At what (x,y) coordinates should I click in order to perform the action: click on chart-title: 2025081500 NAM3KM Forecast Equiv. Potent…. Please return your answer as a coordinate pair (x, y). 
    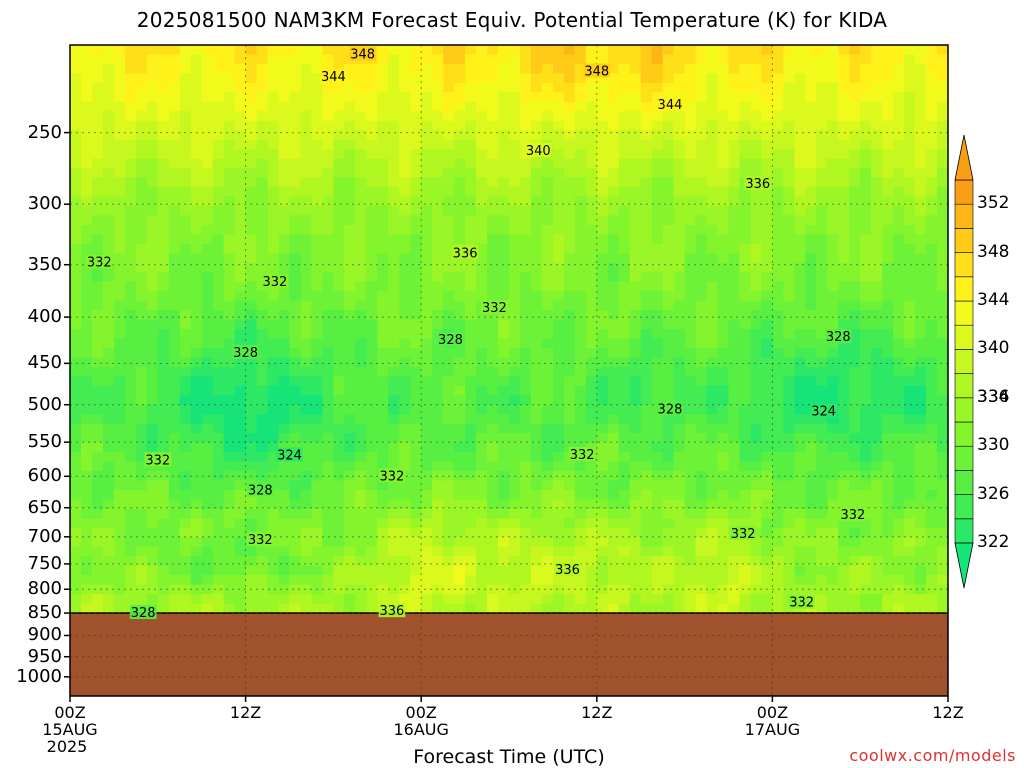
    Looking at the image, I should click on (512, 20).